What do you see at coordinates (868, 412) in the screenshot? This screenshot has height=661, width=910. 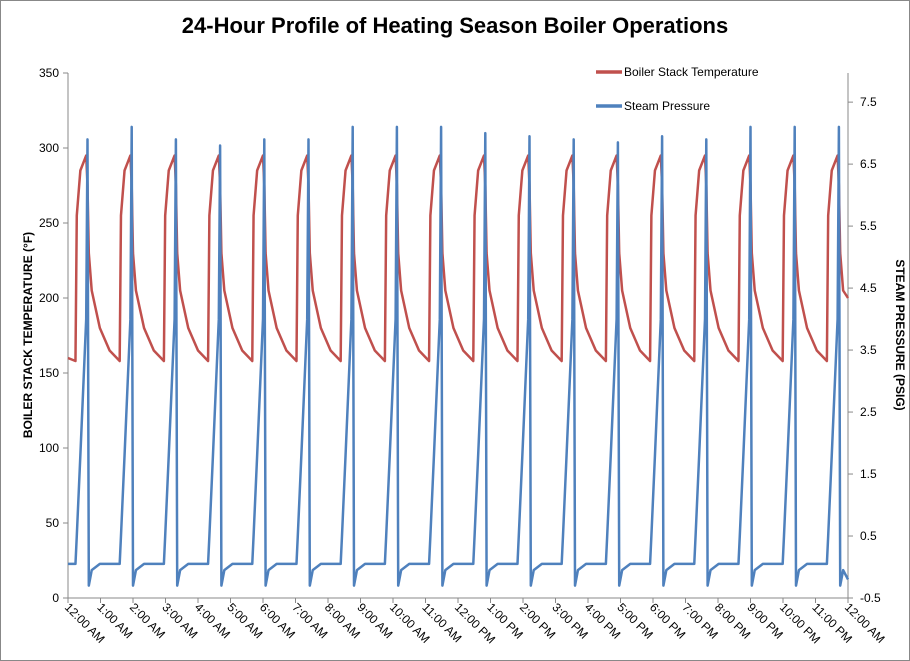 I see `y2-tick-label: 2.5` at bounding box center [868, 412].